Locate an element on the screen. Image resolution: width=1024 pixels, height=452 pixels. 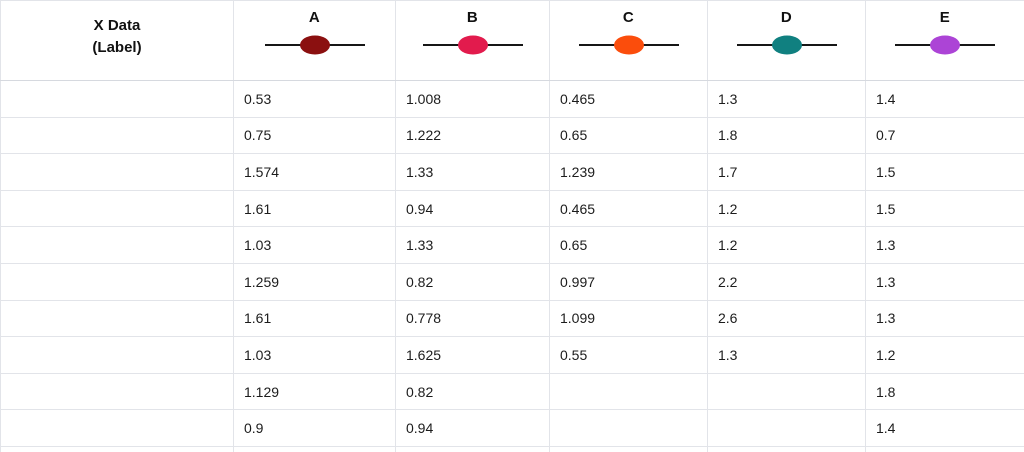
table-row: 1.61 0.778 1.099 2.6 1.3 is located at coordinates (512, 318).